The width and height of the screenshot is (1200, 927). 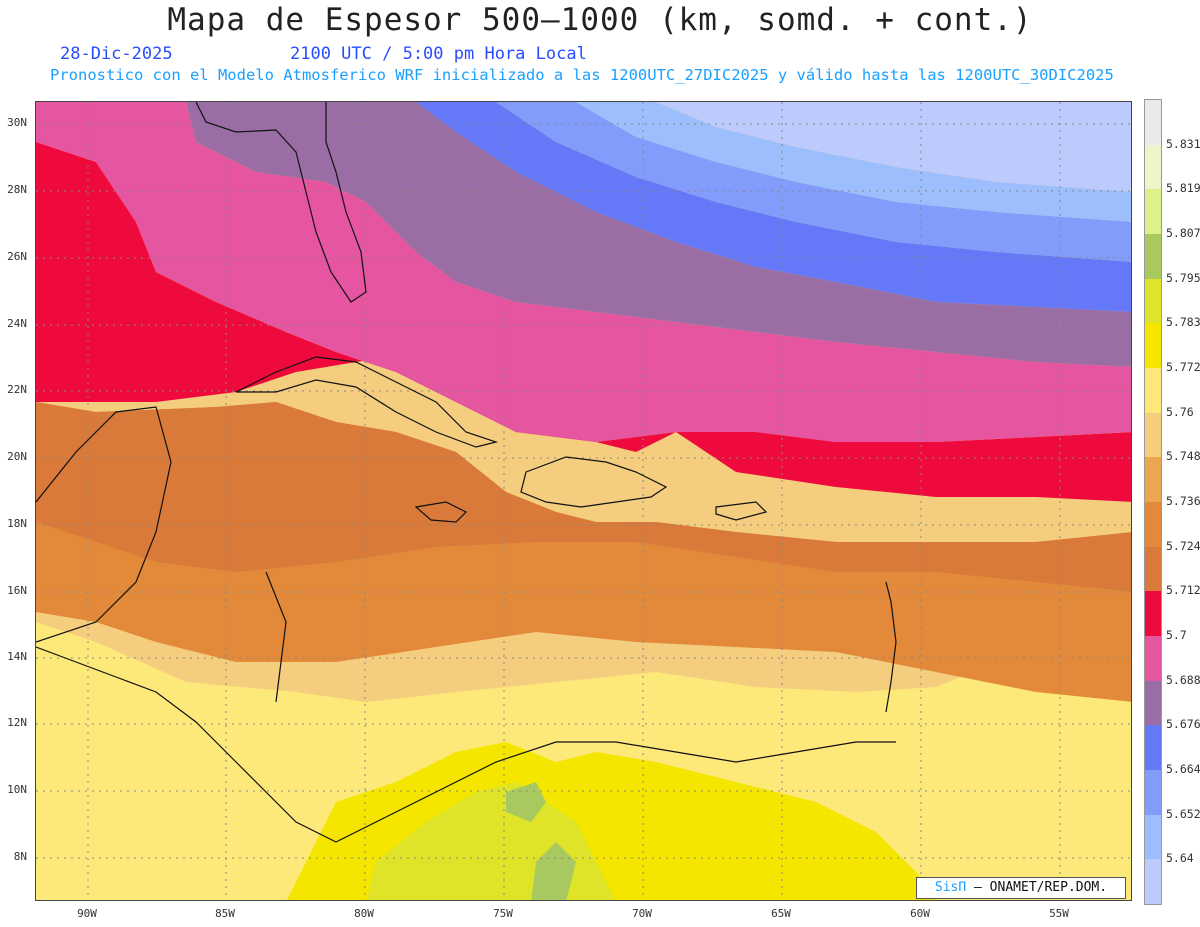 What do you see at coordinates (1059, 913) in the screenshot?
I see `lon-label: 55W` at bounding box center [1059, 913].